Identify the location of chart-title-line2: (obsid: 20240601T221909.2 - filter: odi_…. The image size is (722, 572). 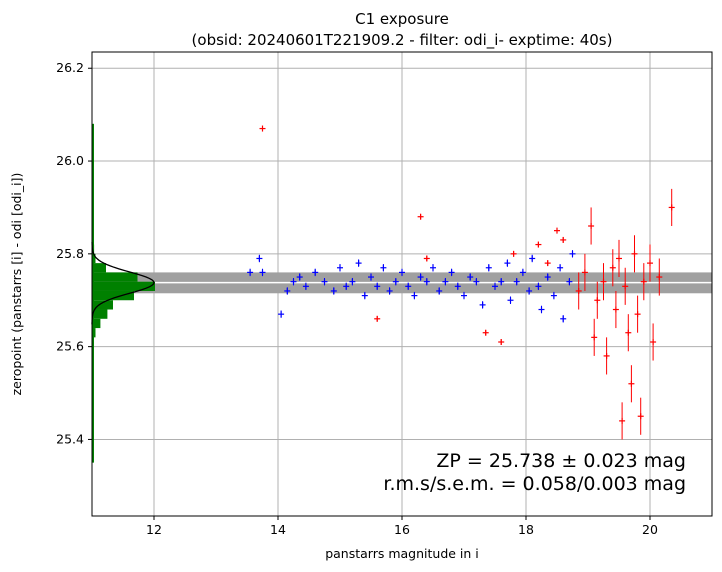
(402, 40).